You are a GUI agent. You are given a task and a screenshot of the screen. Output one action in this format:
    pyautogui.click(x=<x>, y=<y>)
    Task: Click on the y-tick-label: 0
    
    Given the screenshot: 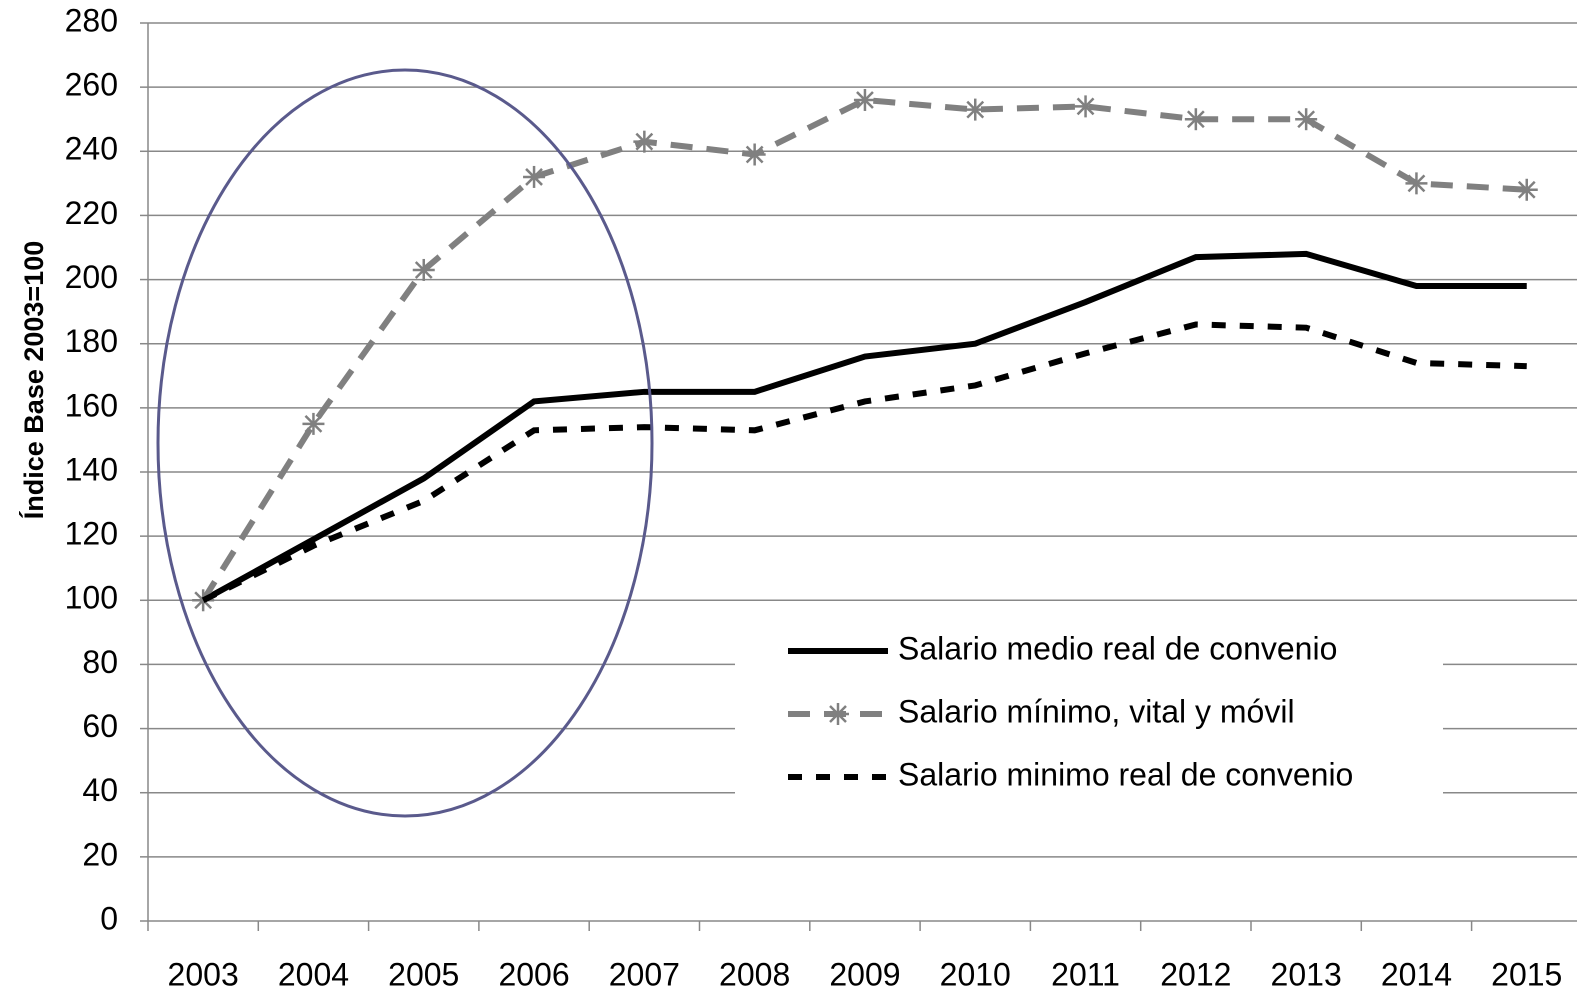 What is the action you would take?
    pyautogui.click(x=109, y=918)
    